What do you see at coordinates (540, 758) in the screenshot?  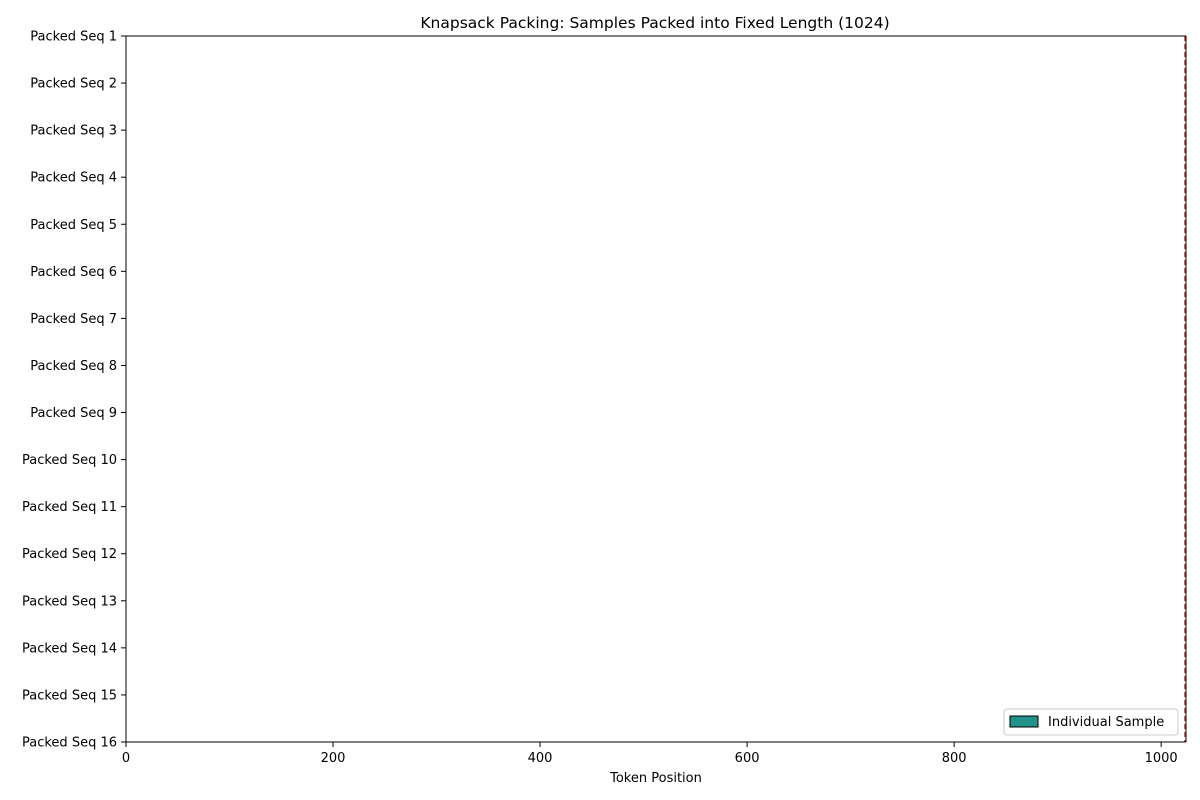 I see `x-tick-label: 400` at bounding box center [540, 758].